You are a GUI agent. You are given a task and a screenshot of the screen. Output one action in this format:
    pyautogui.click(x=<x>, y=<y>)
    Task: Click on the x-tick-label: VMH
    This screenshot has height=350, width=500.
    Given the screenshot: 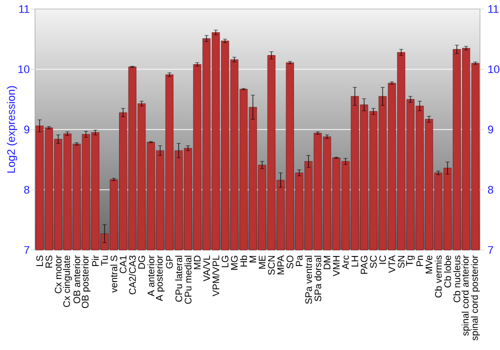 What is the action you would take?
    pyautogui.click(x=336, y=266)
    